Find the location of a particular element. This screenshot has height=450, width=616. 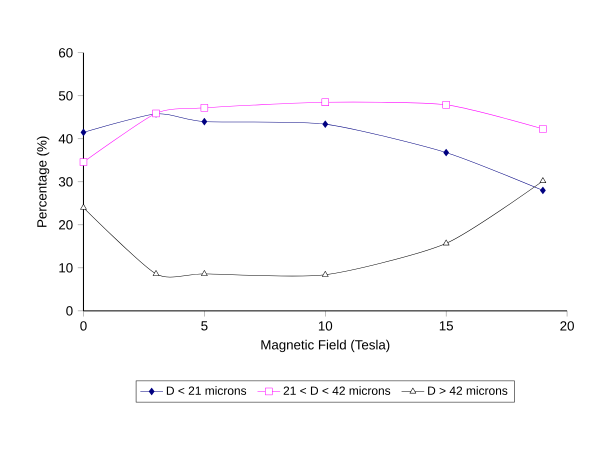

y-tick-label: 40 is located at coordinates (65, 139).